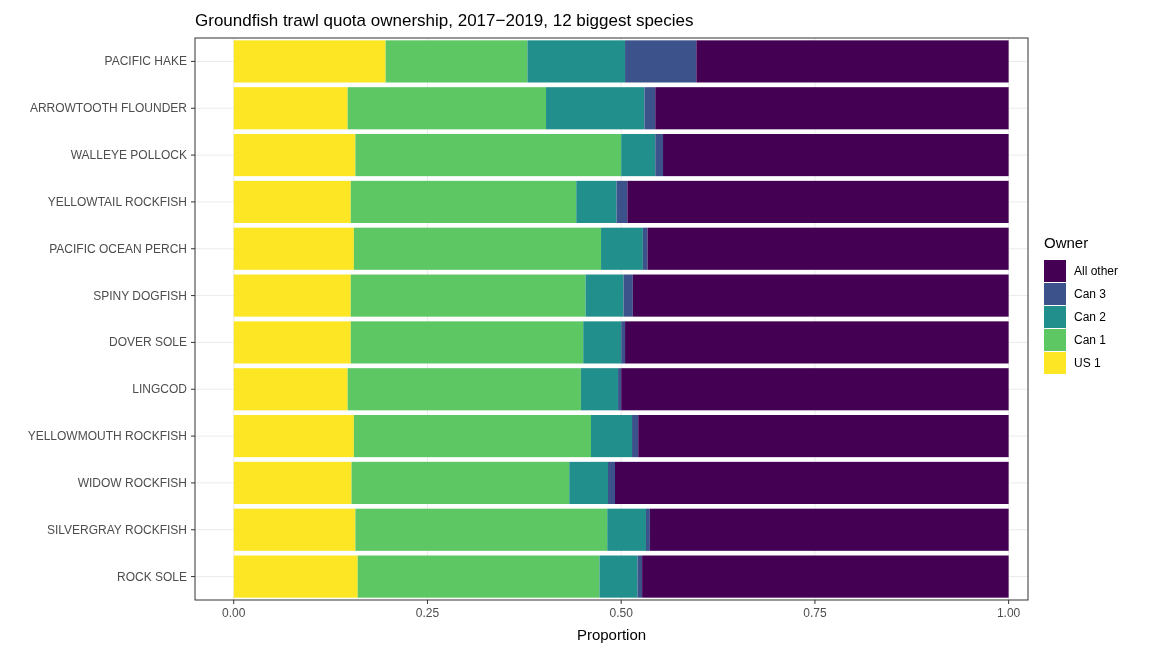  What do you see at coordinates (1090, 340) in the screenshot?
I see `legend-label: Can 1` at bounding box center [1090, 340].